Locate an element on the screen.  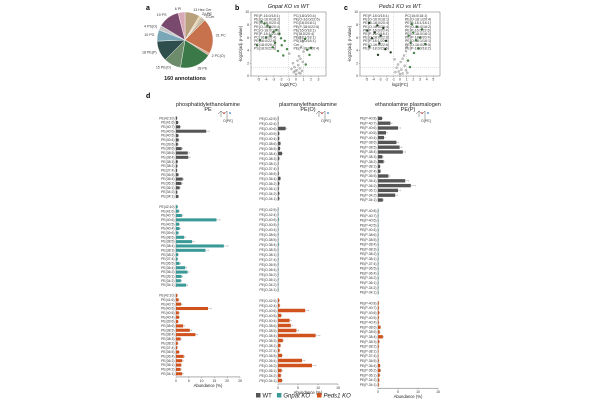
pie-slice-label: 31 PC is located at coordinates (221, 36).